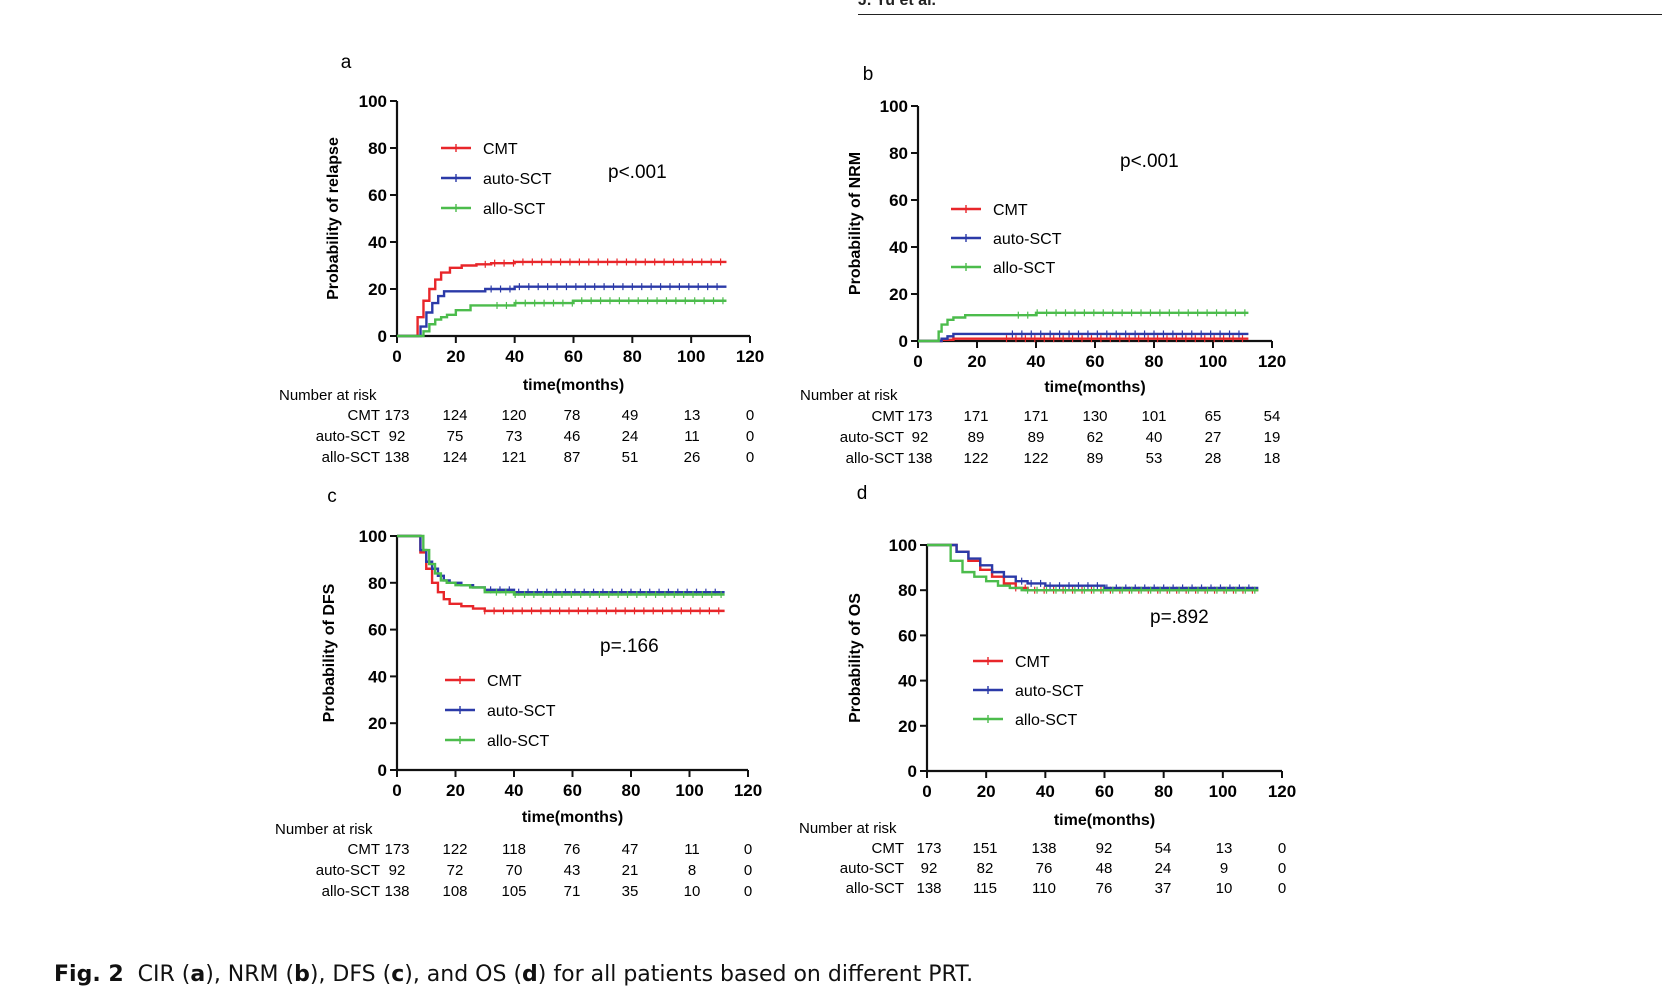  Describe the element at coordinates (1154, 437) in the screenshot. I see `risk-value: 40` at that location.